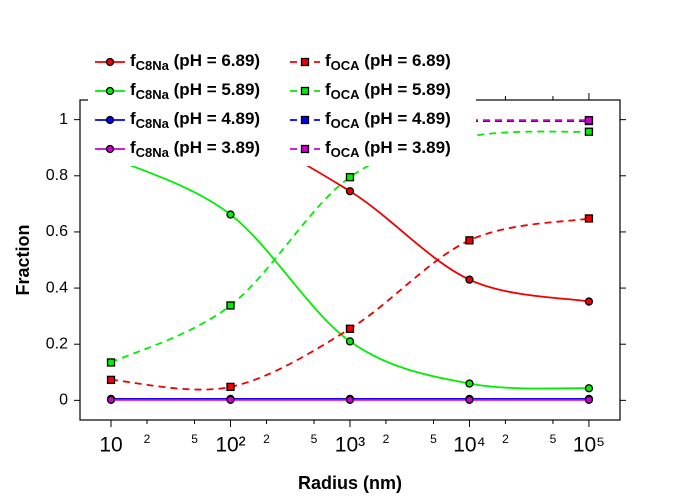  I want to click on y-tick-label: 0, so click(63, 400).